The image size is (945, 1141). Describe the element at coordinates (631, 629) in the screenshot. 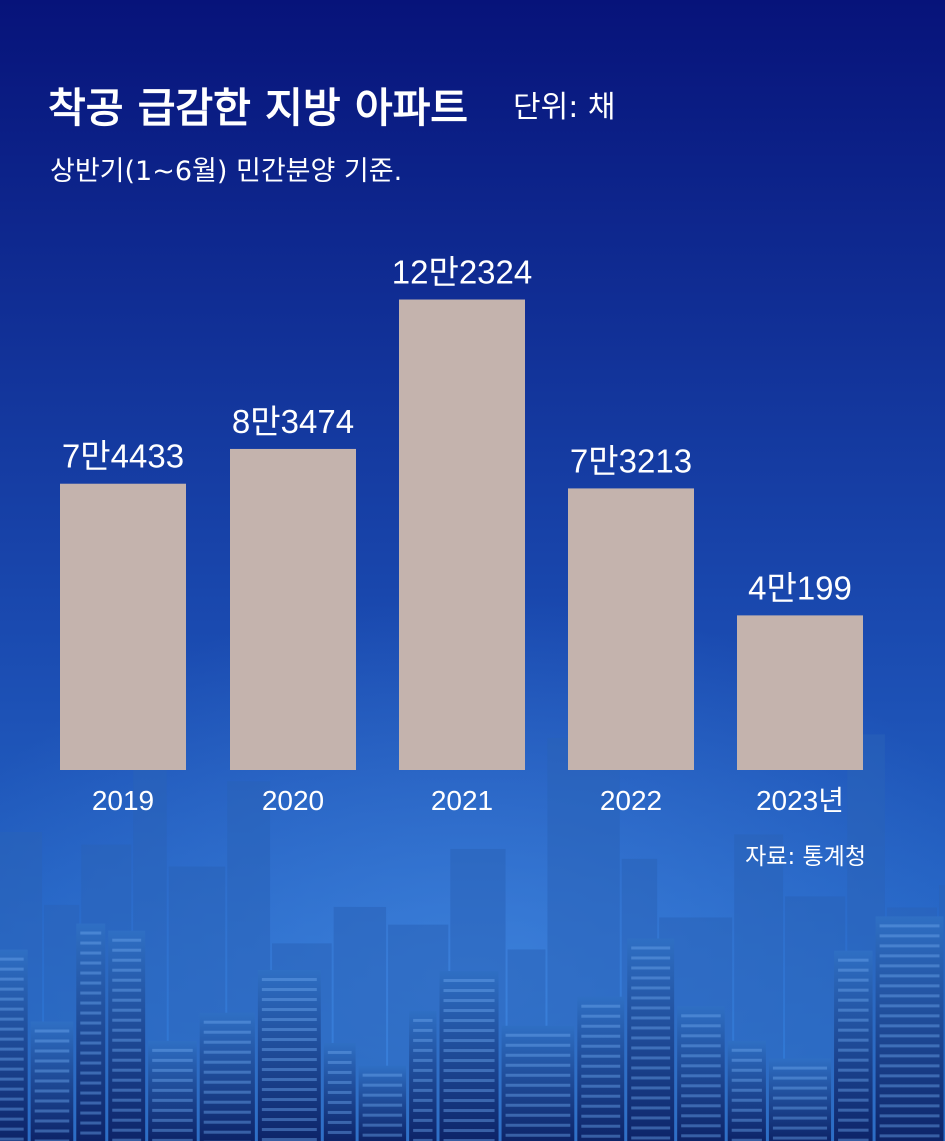

I see `bar-2022` at that location.